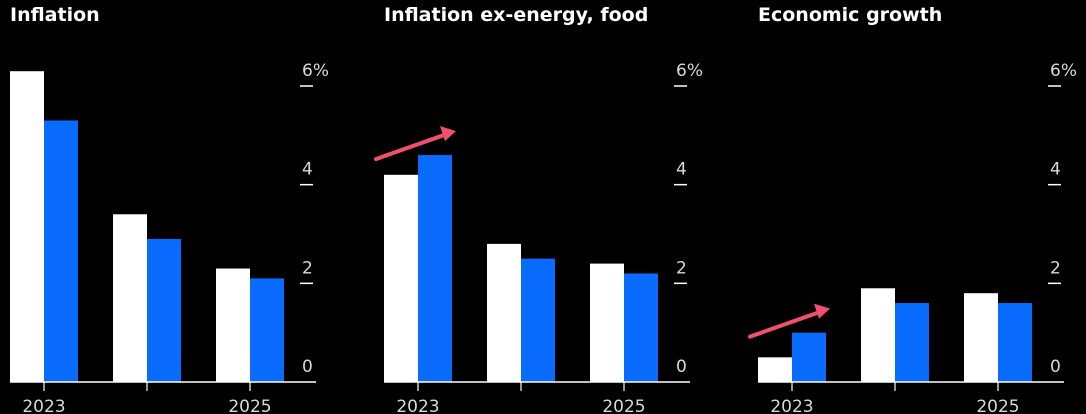  Describe the element at coordinates (55, 15) in the screenshot. I see `panel-title-inflation: Inflation` at that location.